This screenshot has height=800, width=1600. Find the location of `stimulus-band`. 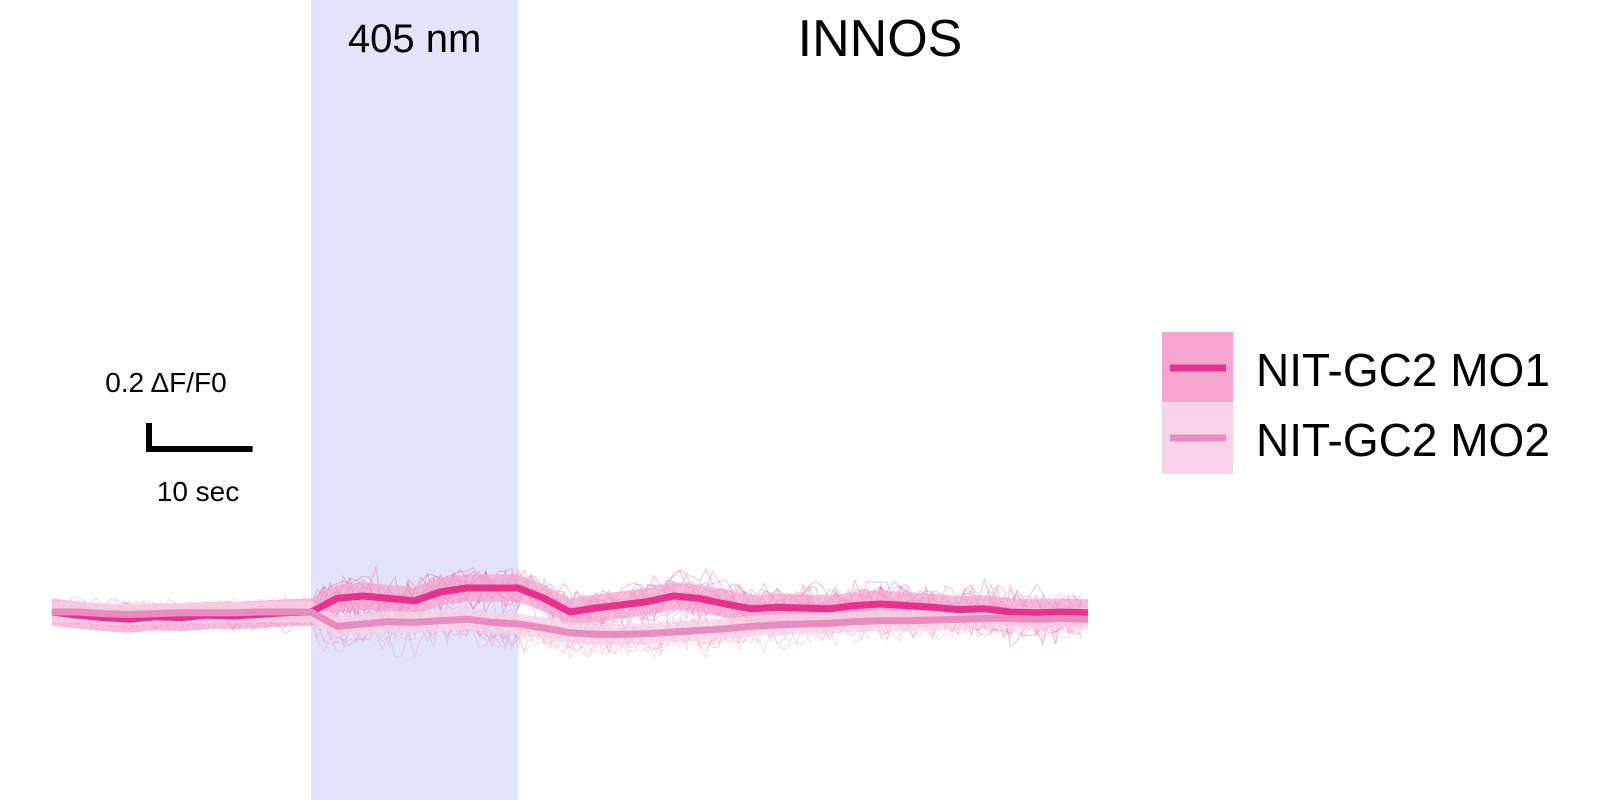

stimulus-band is located at coordinates (415, 400).